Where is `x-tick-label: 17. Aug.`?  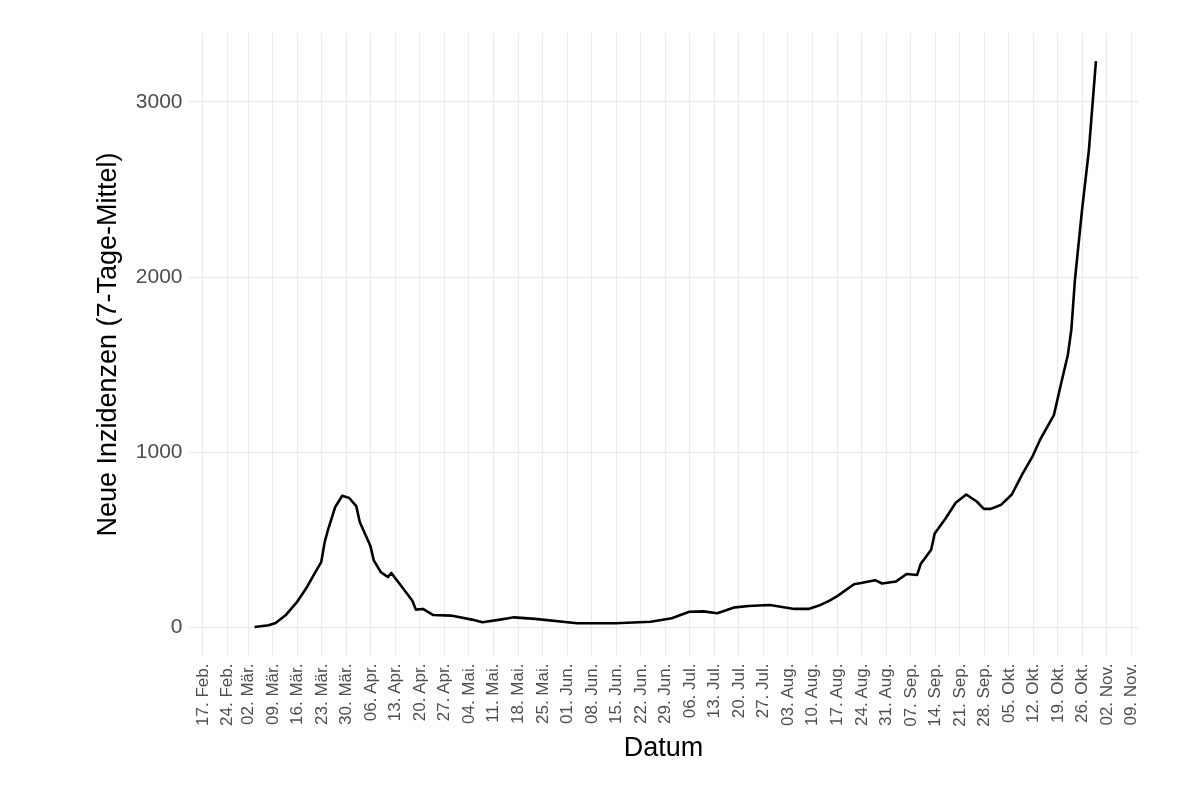 x-tick-label: 17. Aug. is located at coordinates (837, 694).